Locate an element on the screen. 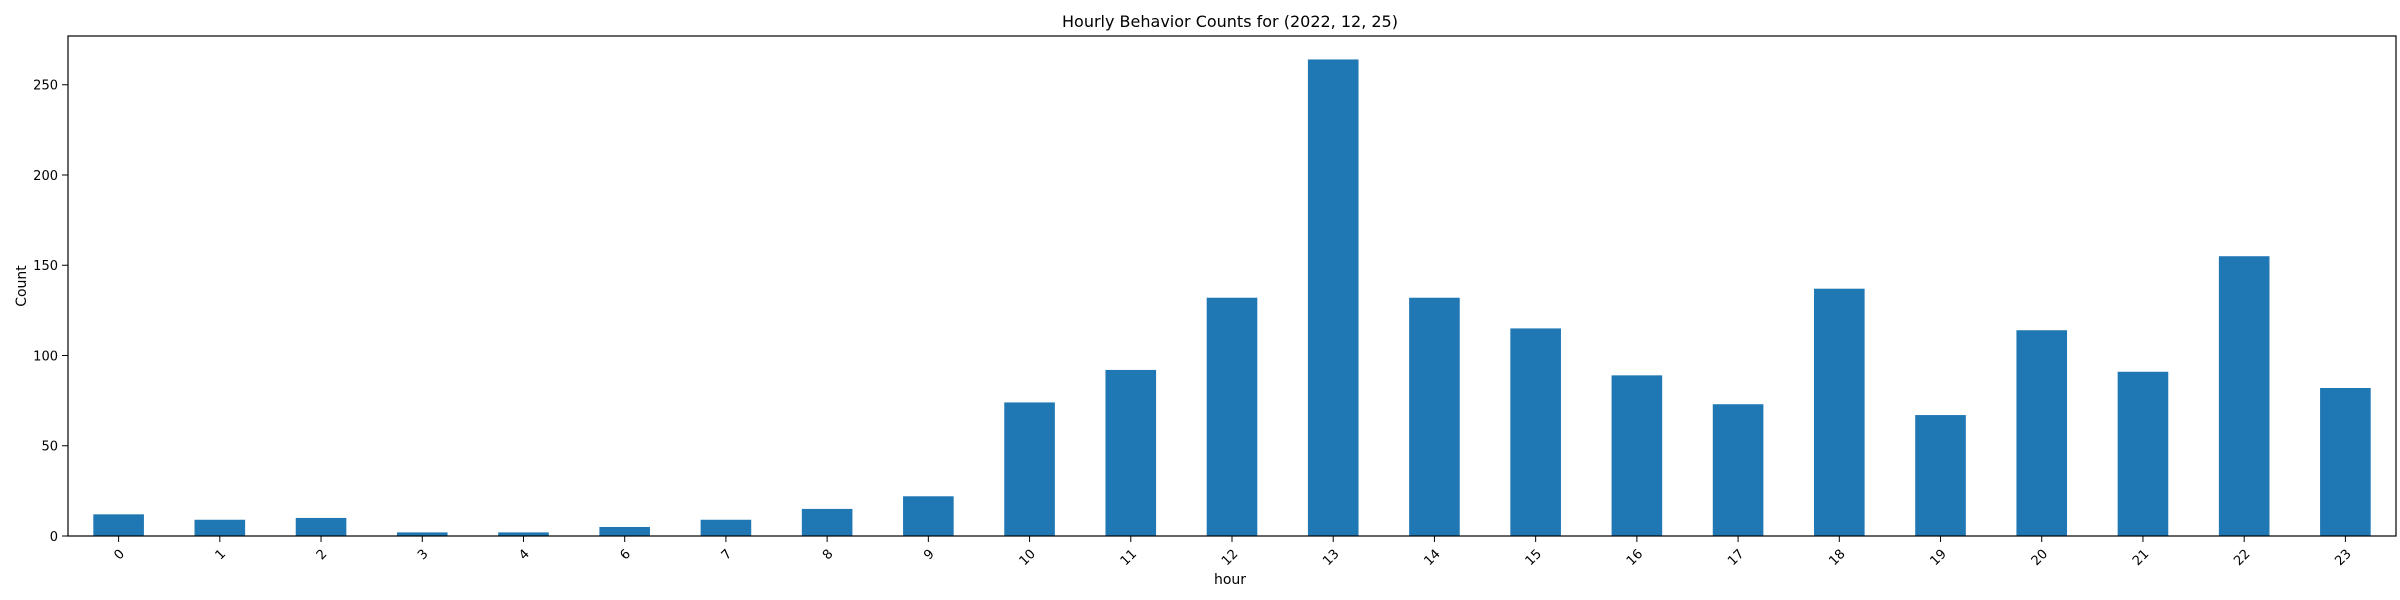  y-tick-label: 150 is located at coordinates (45, 266).